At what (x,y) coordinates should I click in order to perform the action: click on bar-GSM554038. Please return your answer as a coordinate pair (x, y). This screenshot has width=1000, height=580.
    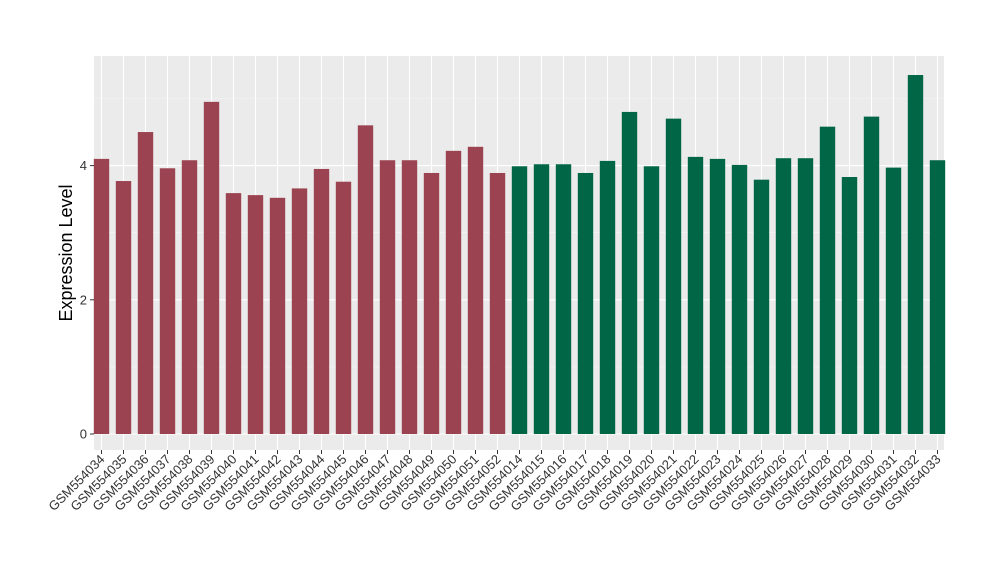
    Looking at the image, I should click on (189, 297).